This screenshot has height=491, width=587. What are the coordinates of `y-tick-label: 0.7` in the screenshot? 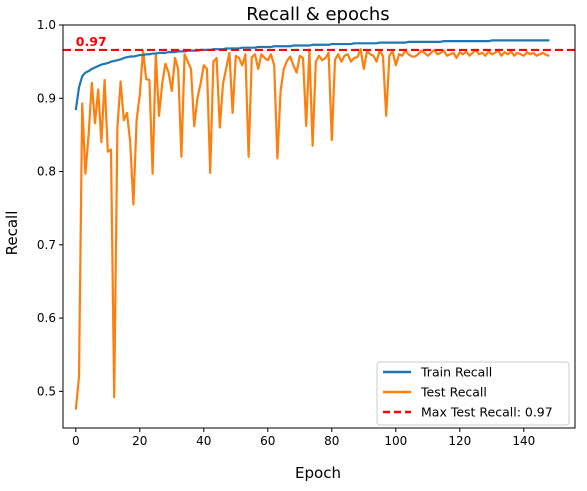 It's located at (46, 245).